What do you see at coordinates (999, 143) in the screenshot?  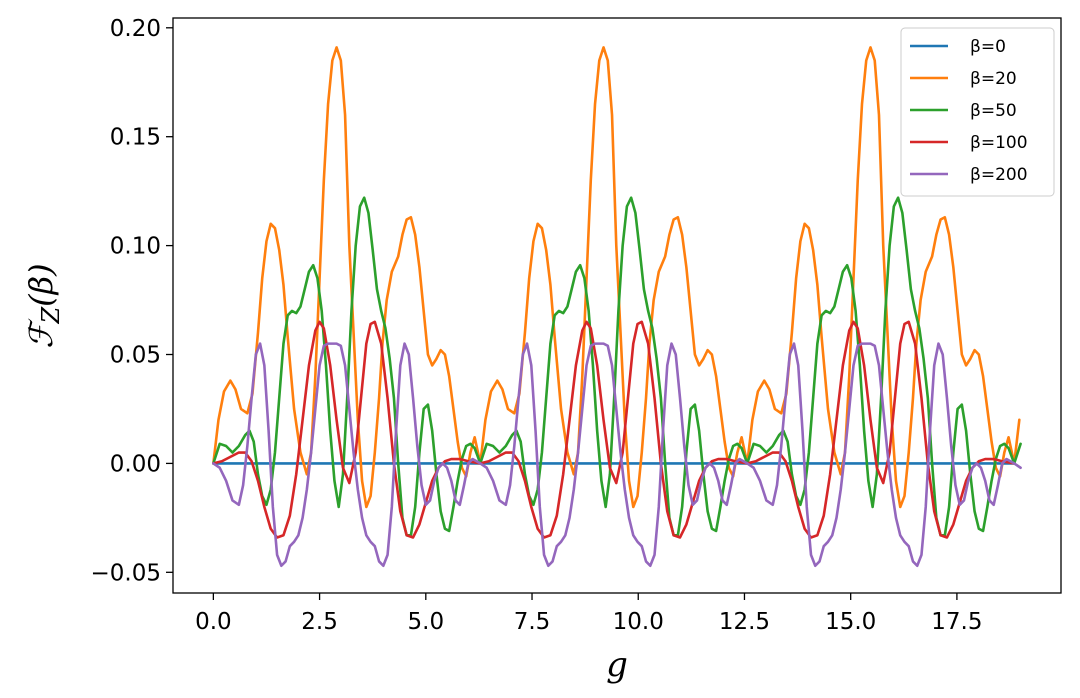 I see `legend-label: β=100` at bounding box center [999, 143].